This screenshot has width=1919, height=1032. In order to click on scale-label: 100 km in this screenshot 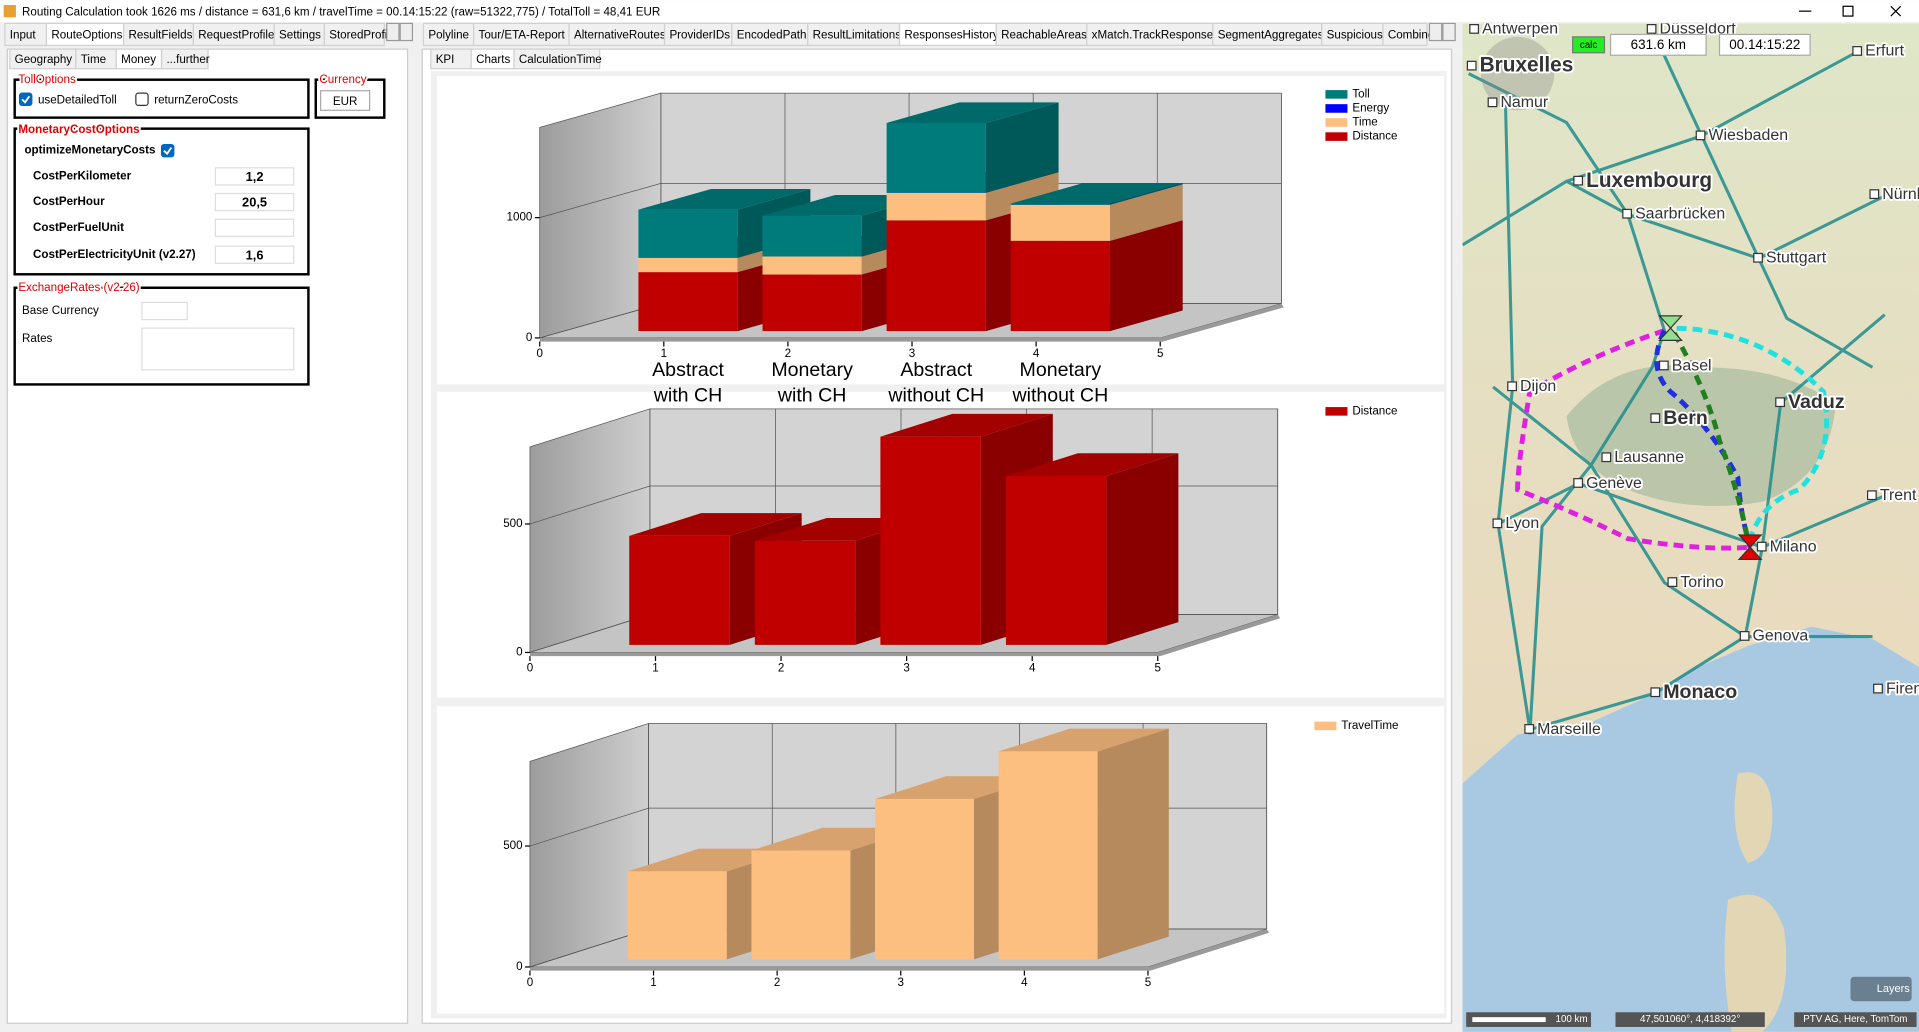, I will do `click(1572, 1019)`.